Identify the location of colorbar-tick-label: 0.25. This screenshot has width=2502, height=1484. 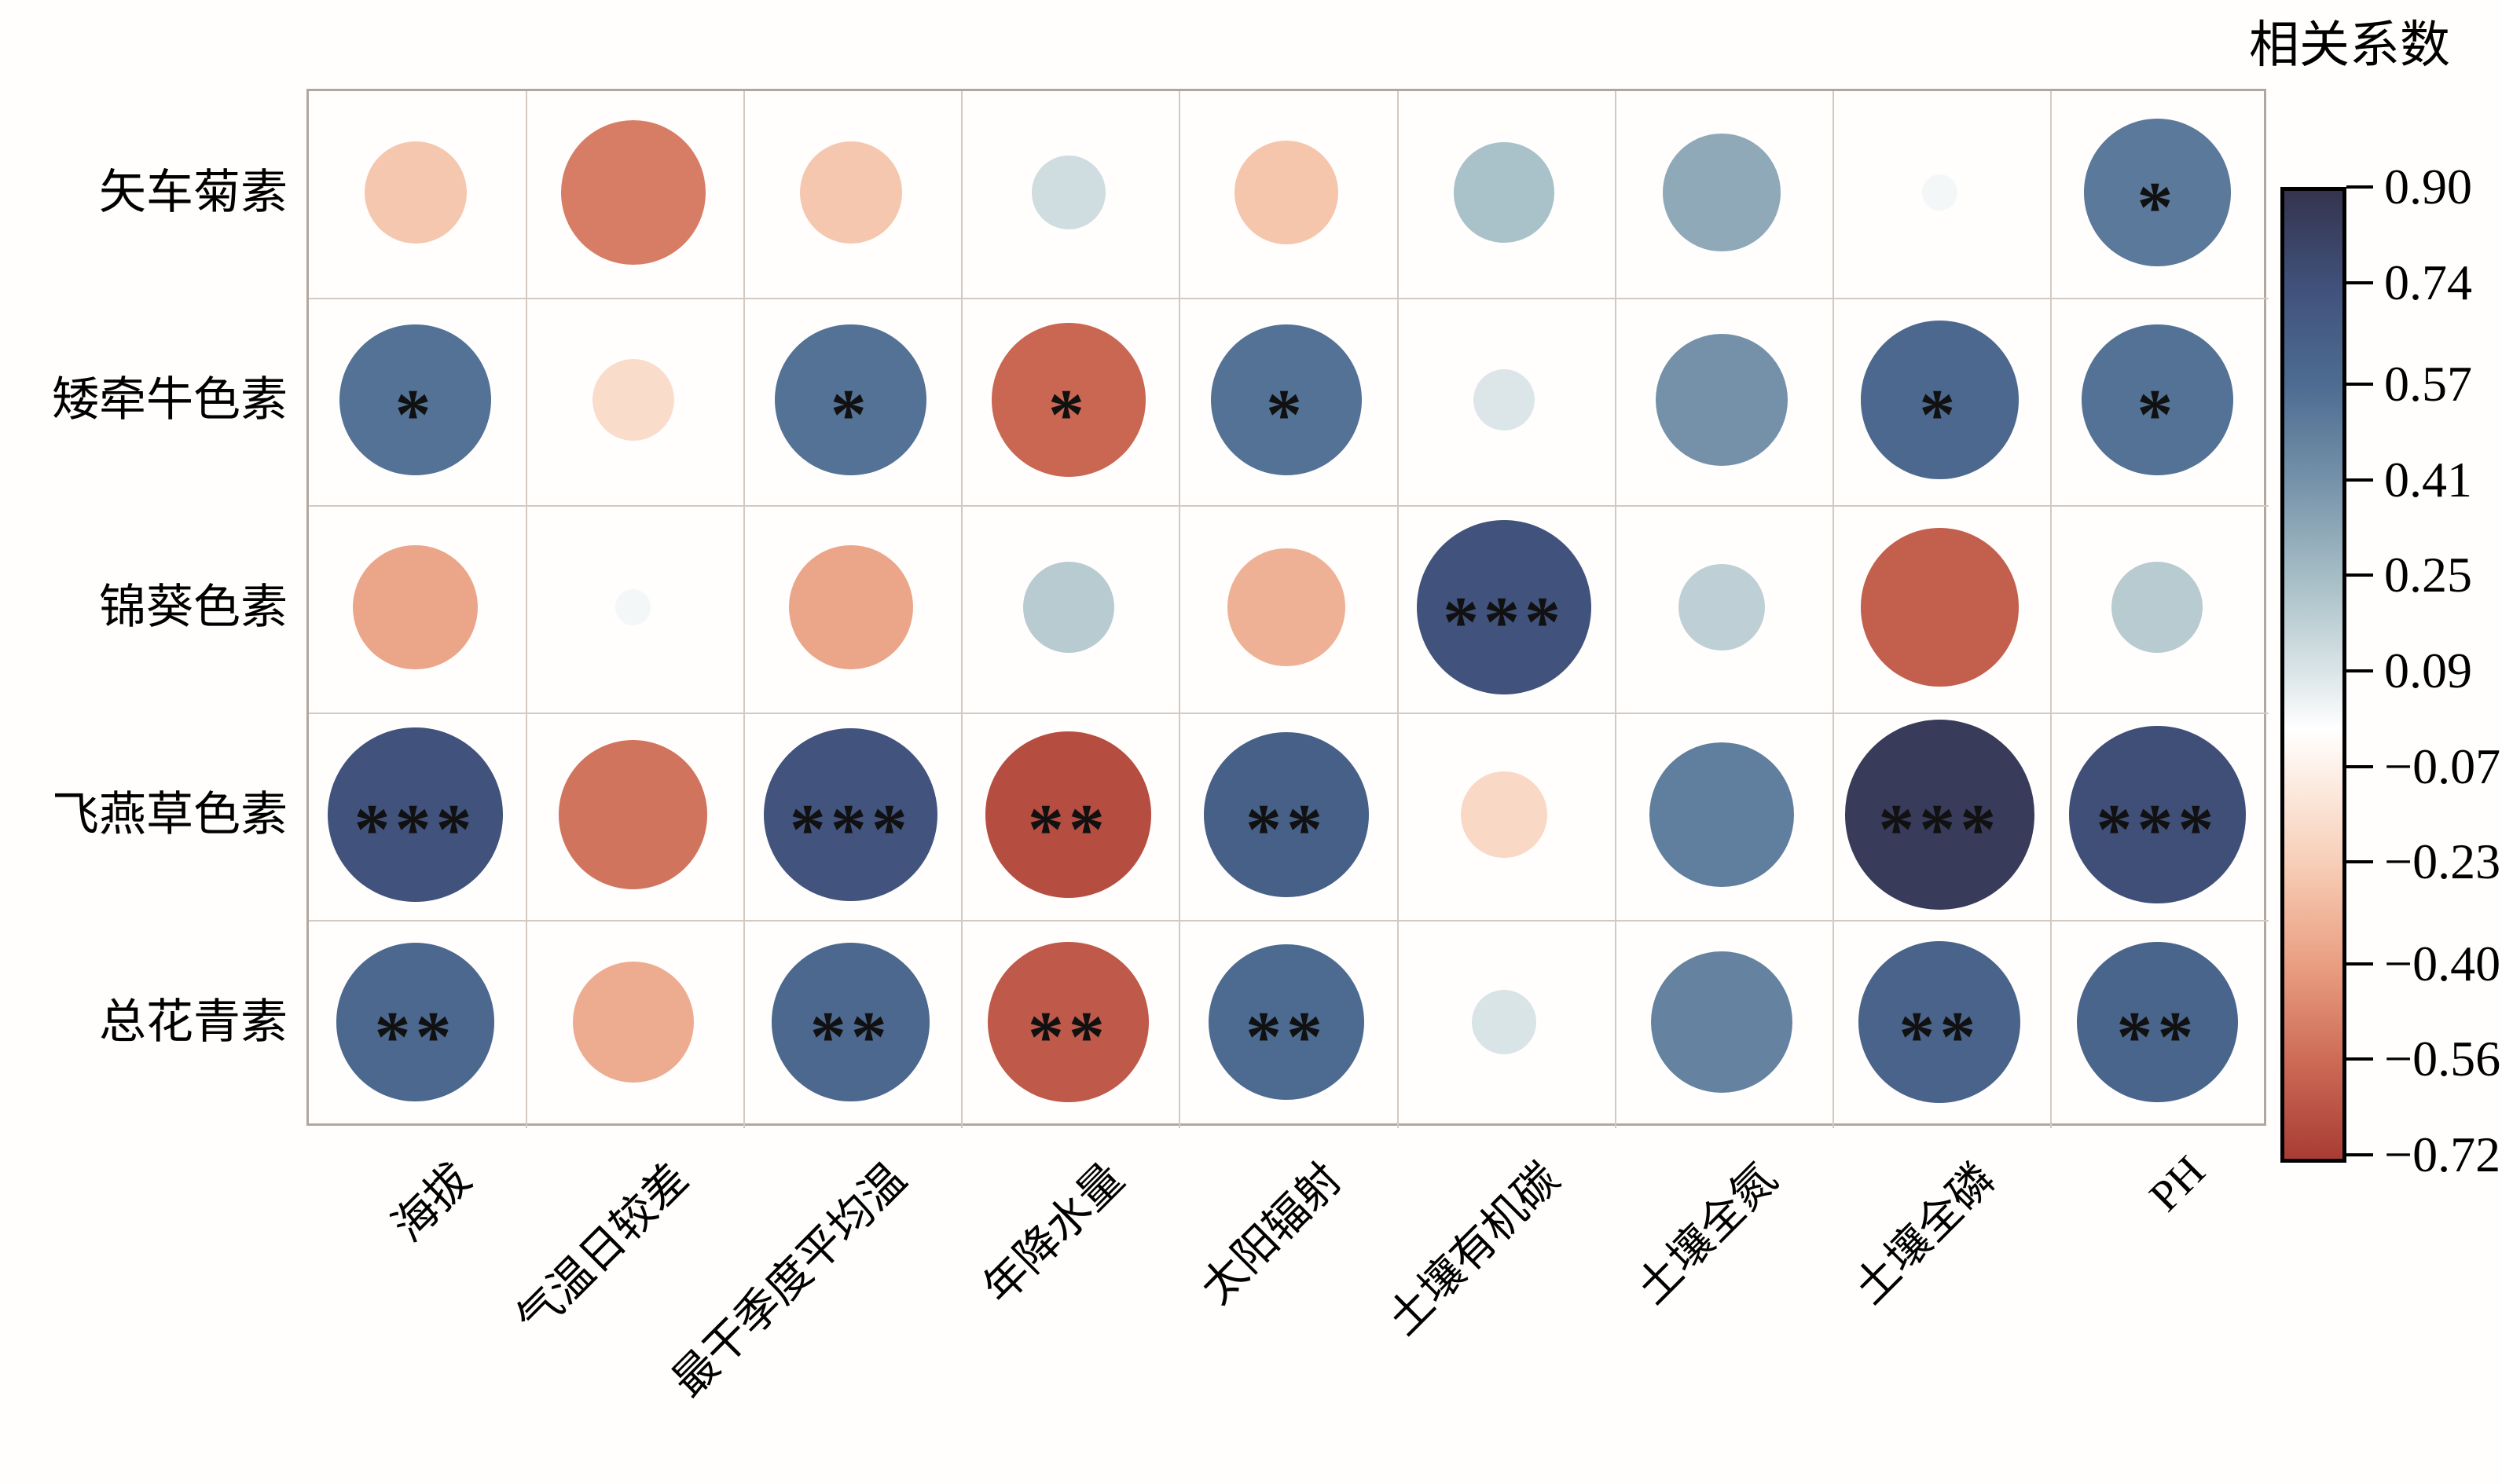
(2428, 575).